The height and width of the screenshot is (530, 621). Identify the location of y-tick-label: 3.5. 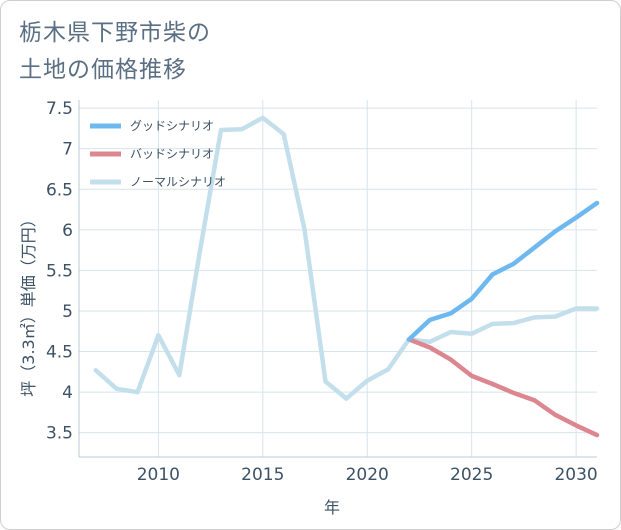
(59, 434).